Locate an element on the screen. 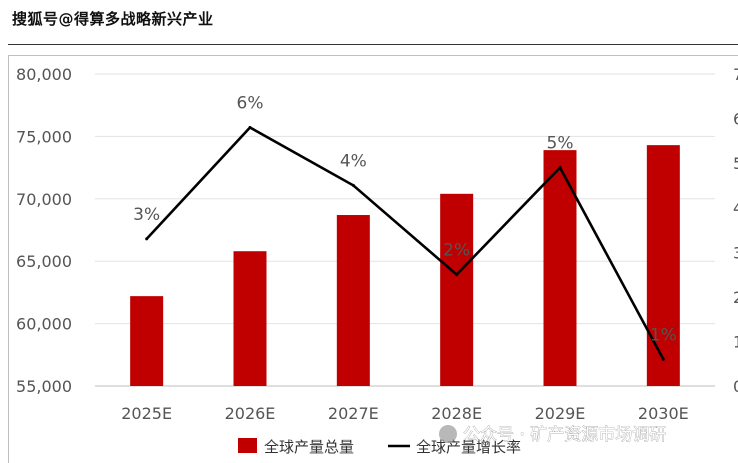 This screenshot has height=463, width=738. y-left-tick-label: 75,000 is located at coordinates (44, 136).